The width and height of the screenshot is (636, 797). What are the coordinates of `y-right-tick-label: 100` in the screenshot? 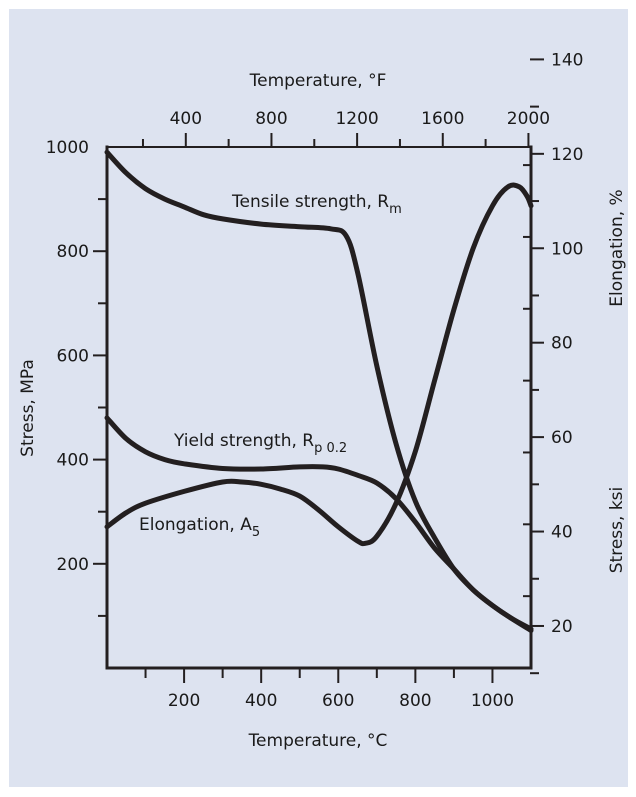 It's located at (567, 249).